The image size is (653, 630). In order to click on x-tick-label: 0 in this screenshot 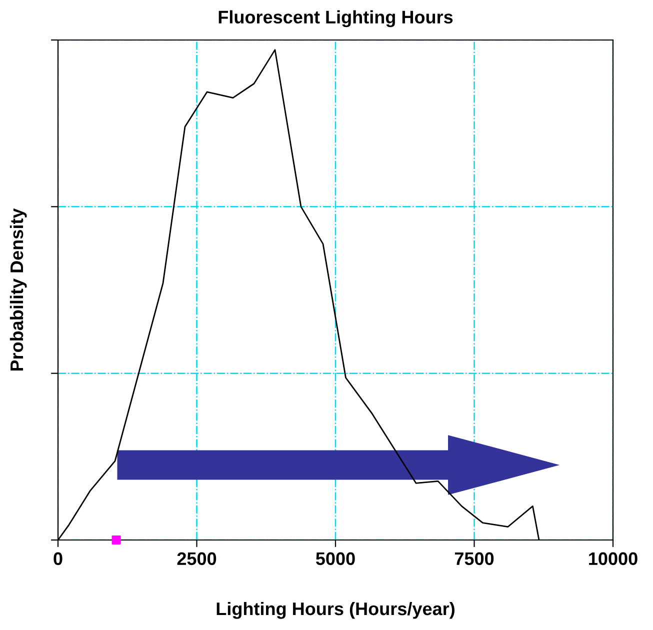, I will do `click(58, 559)`.